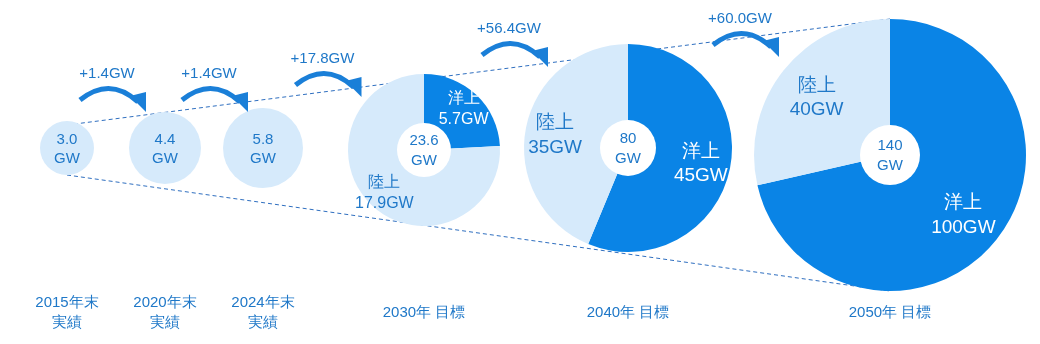  I want to click on title: 2015年末実績, so click(67, 312).